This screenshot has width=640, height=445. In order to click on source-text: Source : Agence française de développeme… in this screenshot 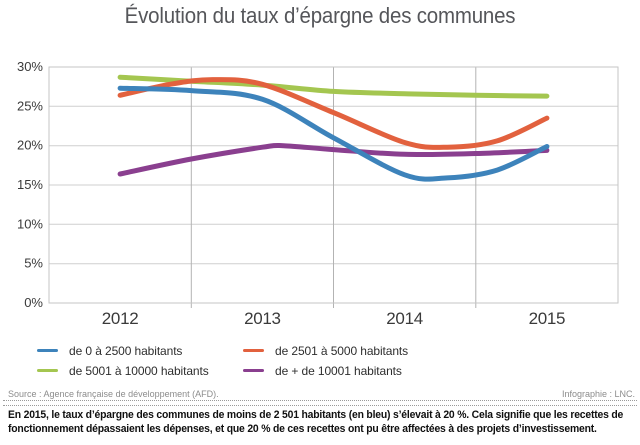, I will do `click(113, 394)`.